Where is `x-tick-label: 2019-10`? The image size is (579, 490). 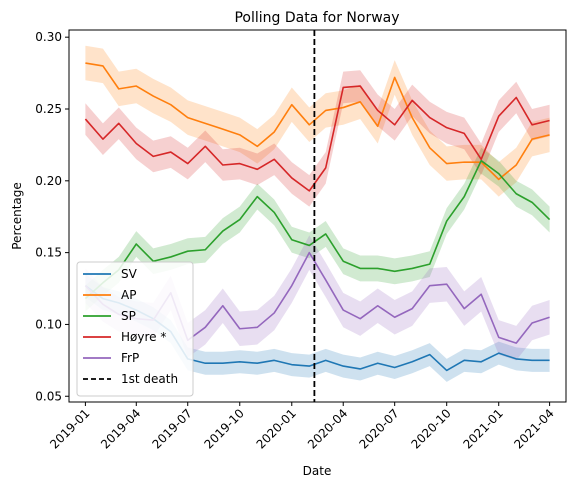 x-tick-label: 2019-10 is located at coordinates (224, 428).